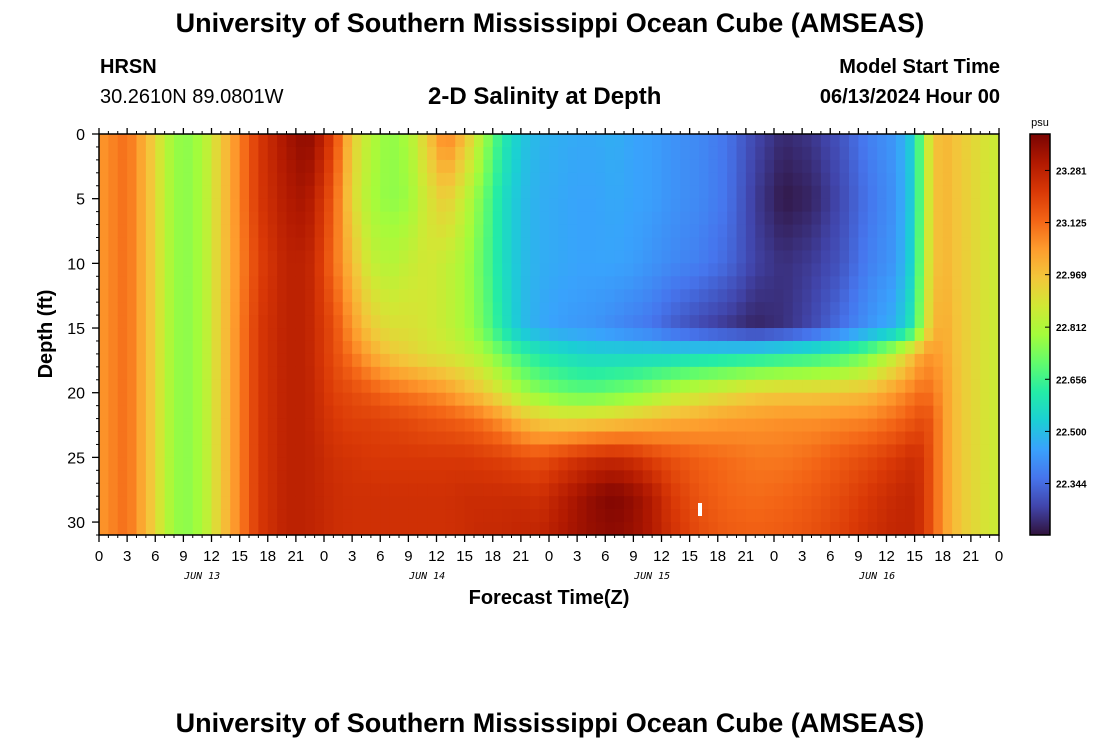 The width and height of the screenshot is (1100, 750). I want to click on colorbar-tick-label: 23.125, so click(1071, 224).